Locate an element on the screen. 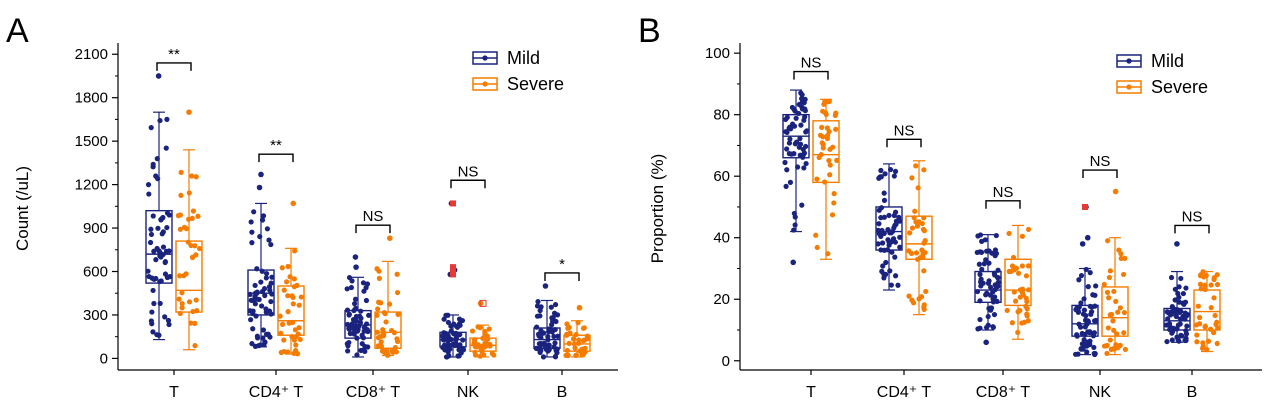 The height and width of the screenshot is (411, 1280). panel-label: B is located at coordinates (649, 31).